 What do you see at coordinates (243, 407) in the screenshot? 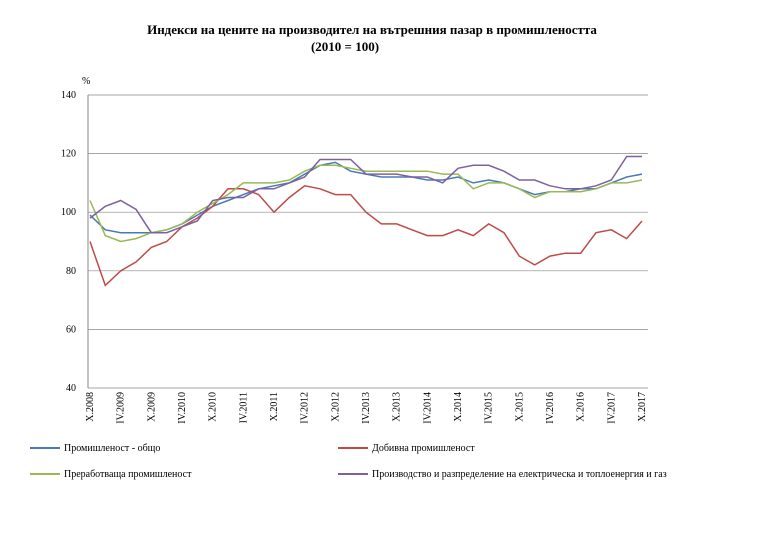
I see `x-tick-label: IV.2011` at bounding box center [243, 407].